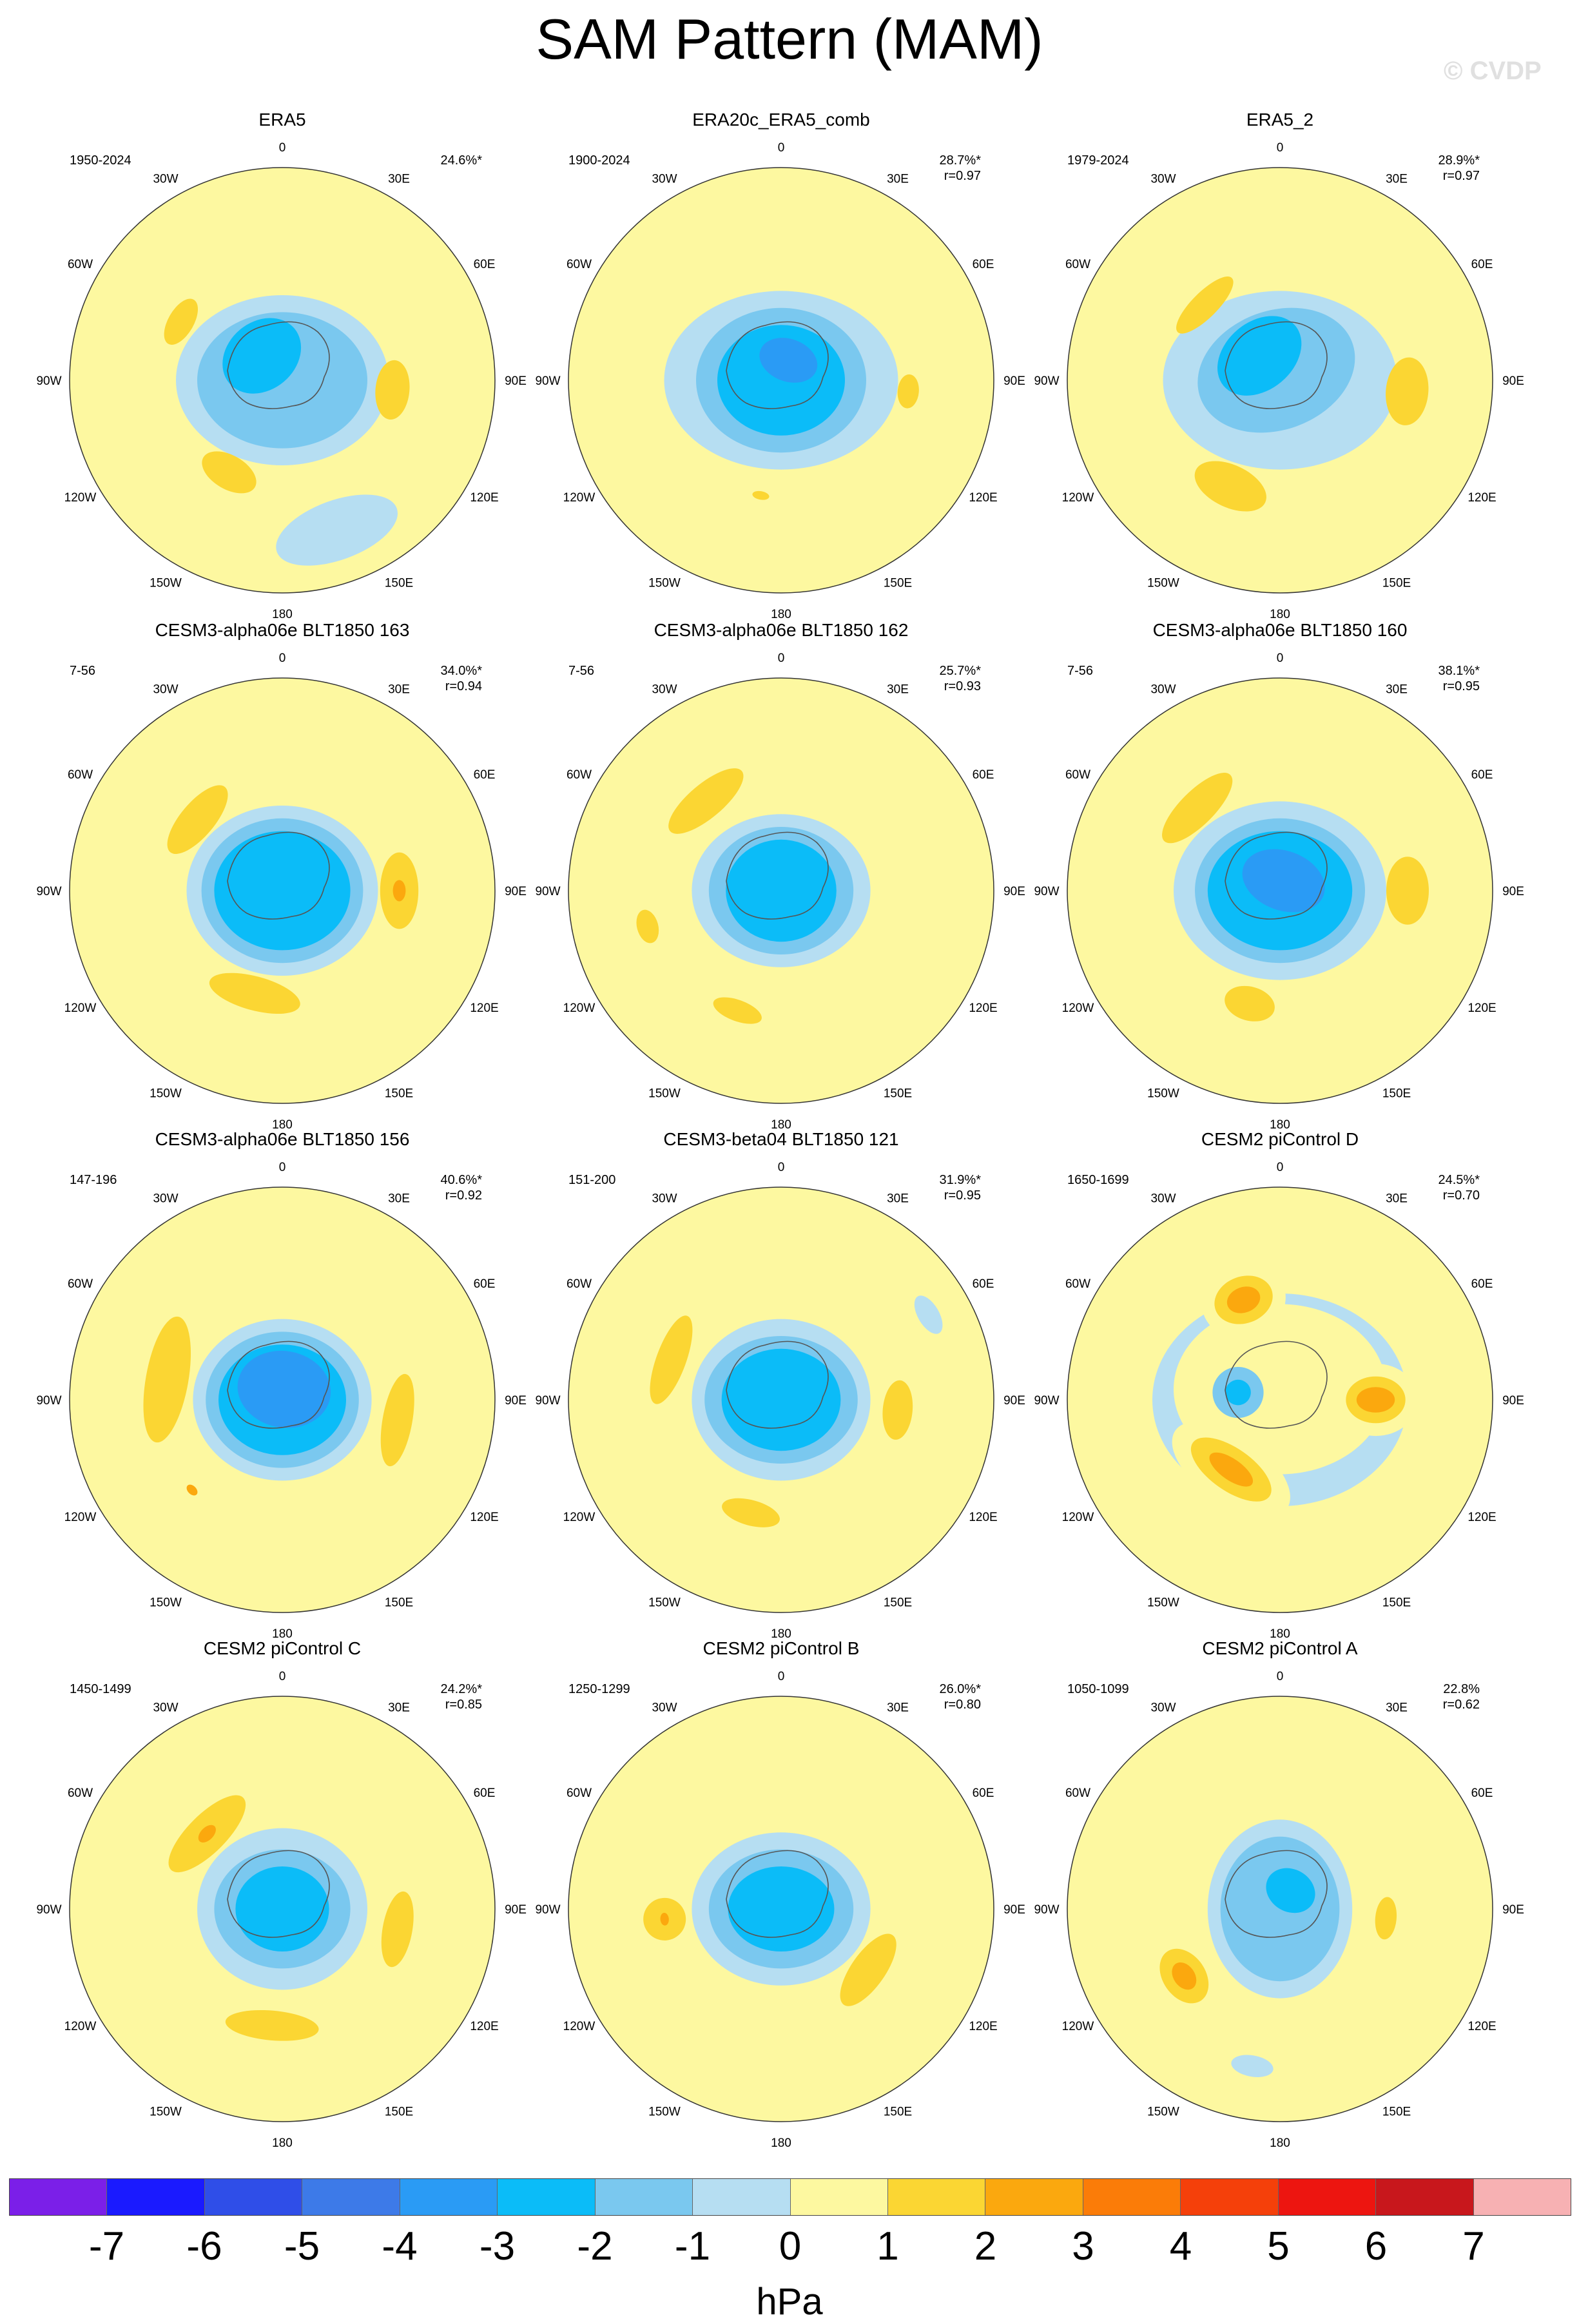  Describe the element at coordinates (781, 1648) in the screenshot. I see `panel-title: CESM2 piControl B` at that location.